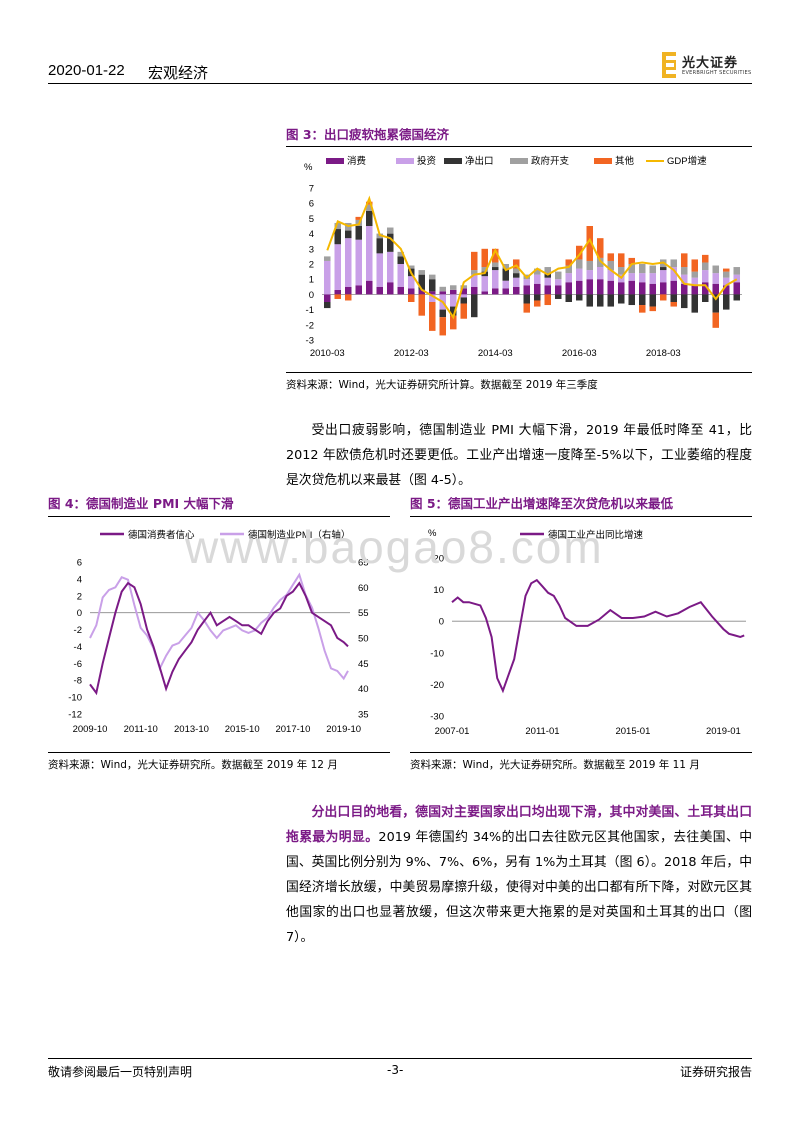 Image resolution: width=800 pixels, height=1132 pixels. Describe the element at coordinates (161, 535) in the screenshot. I see `fig4-legend-label: 德国消费者信心` at that location.